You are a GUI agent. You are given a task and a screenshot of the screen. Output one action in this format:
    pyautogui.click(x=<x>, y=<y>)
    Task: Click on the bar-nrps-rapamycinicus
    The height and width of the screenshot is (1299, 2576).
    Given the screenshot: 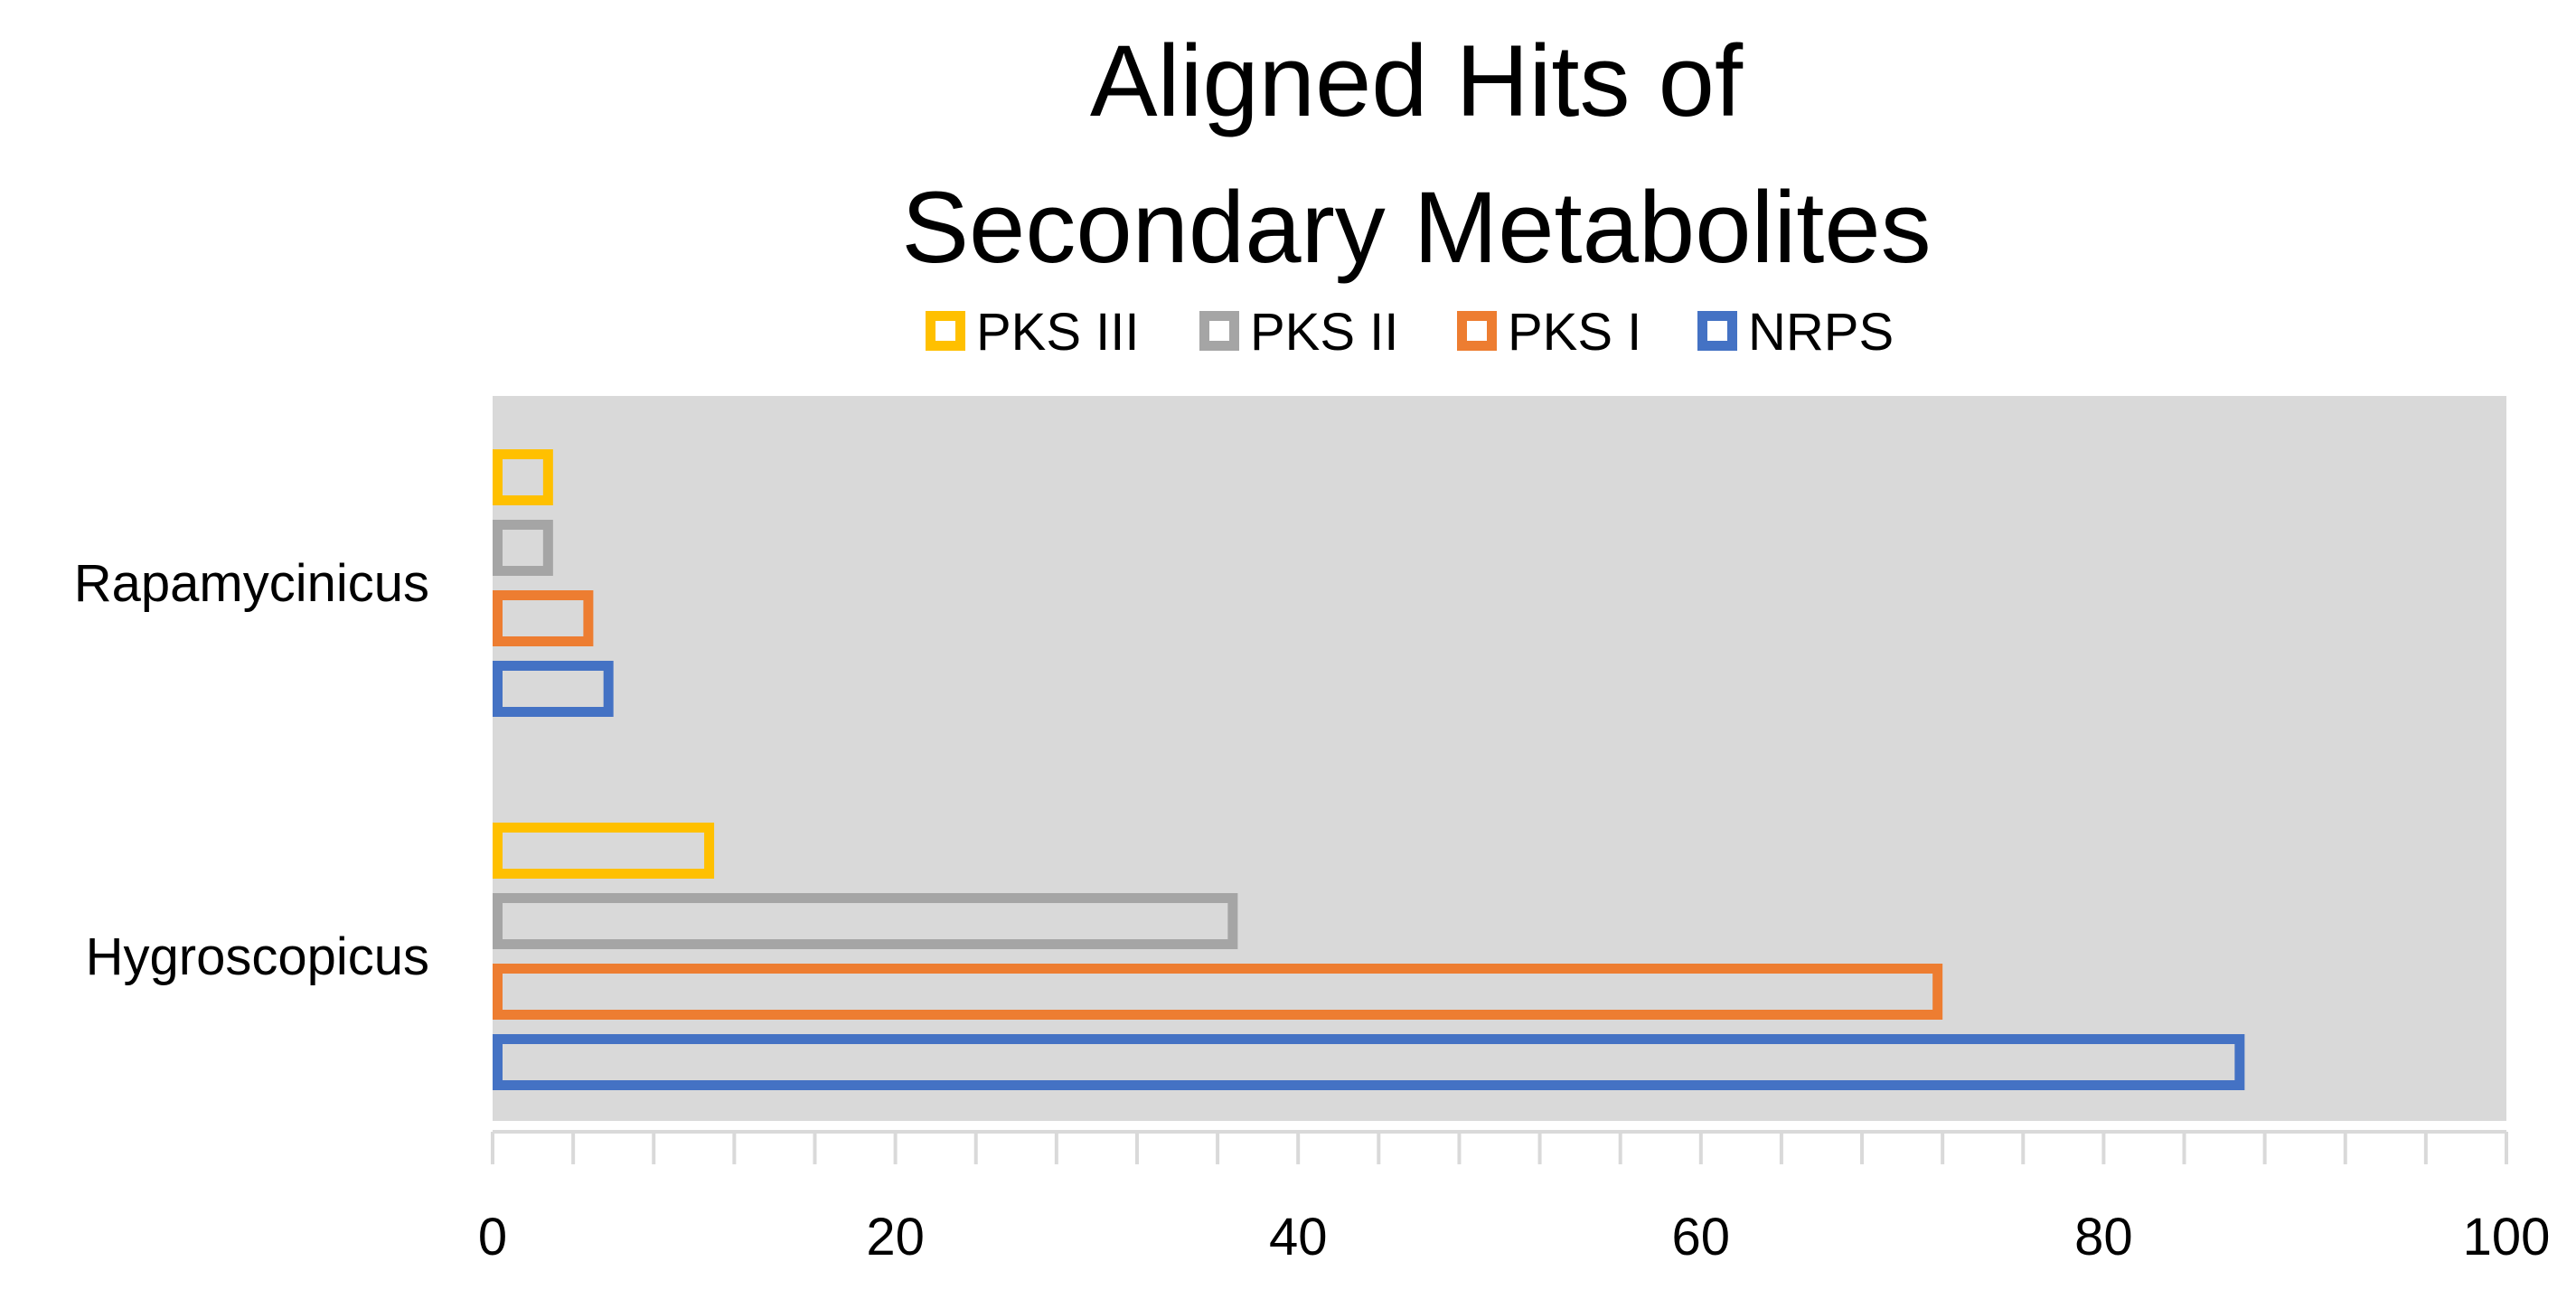 What is the action you would take?
    pyautogui.click(x=553, y=689)
    